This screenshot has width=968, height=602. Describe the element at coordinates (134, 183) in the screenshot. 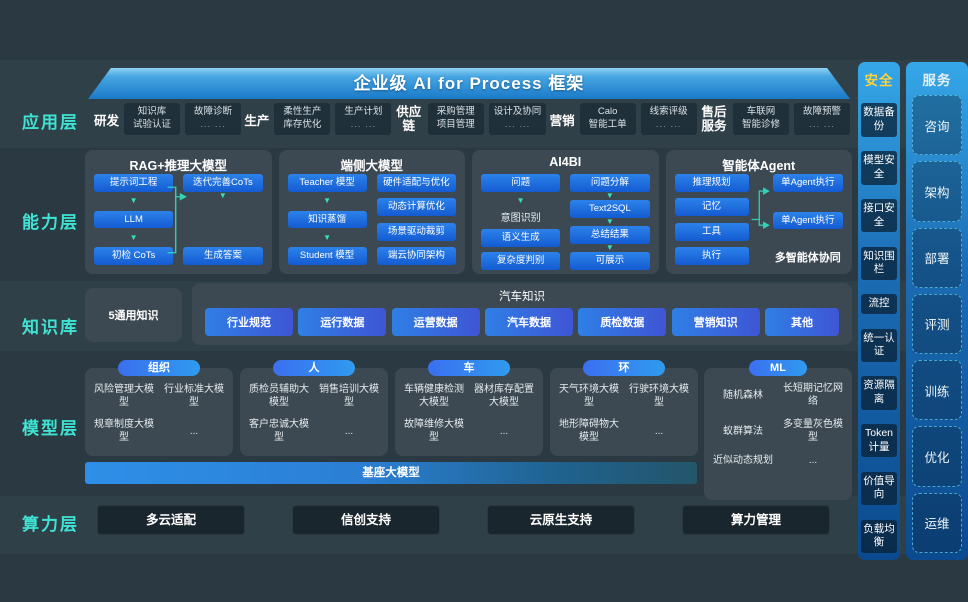

I see `rag-step-prompt: 提示词工程` at that location.